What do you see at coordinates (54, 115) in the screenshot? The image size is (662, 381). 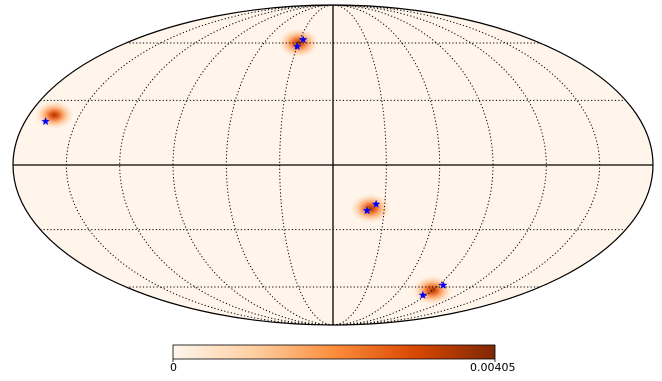 I see `hotspot-far-left` at bounding box center [54, 115].